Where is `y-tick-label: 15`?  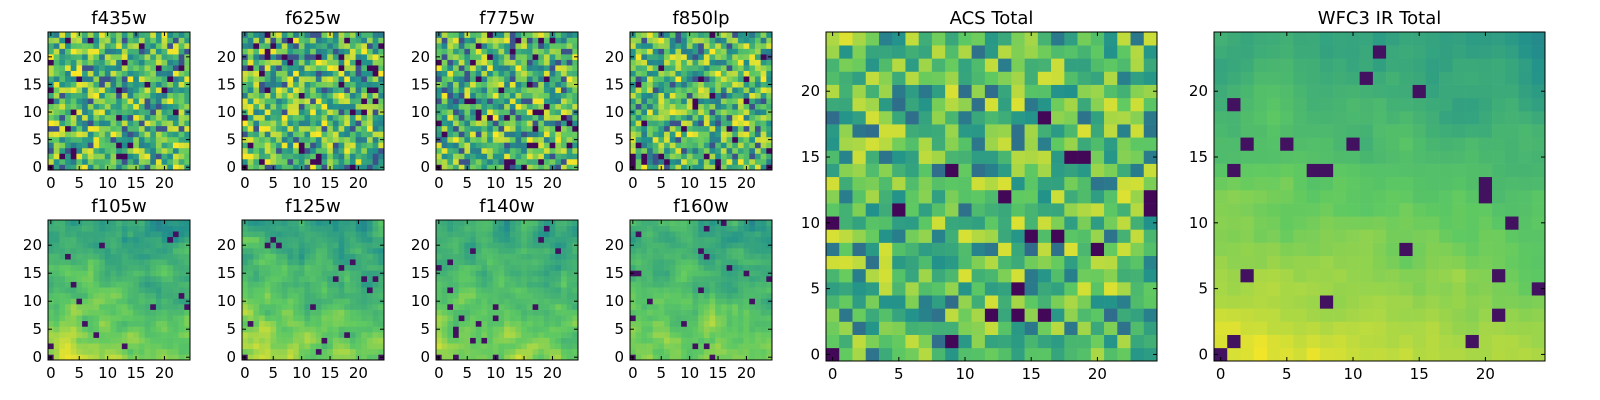
y-tick-label: 15 is located at coordinates (420, 273).